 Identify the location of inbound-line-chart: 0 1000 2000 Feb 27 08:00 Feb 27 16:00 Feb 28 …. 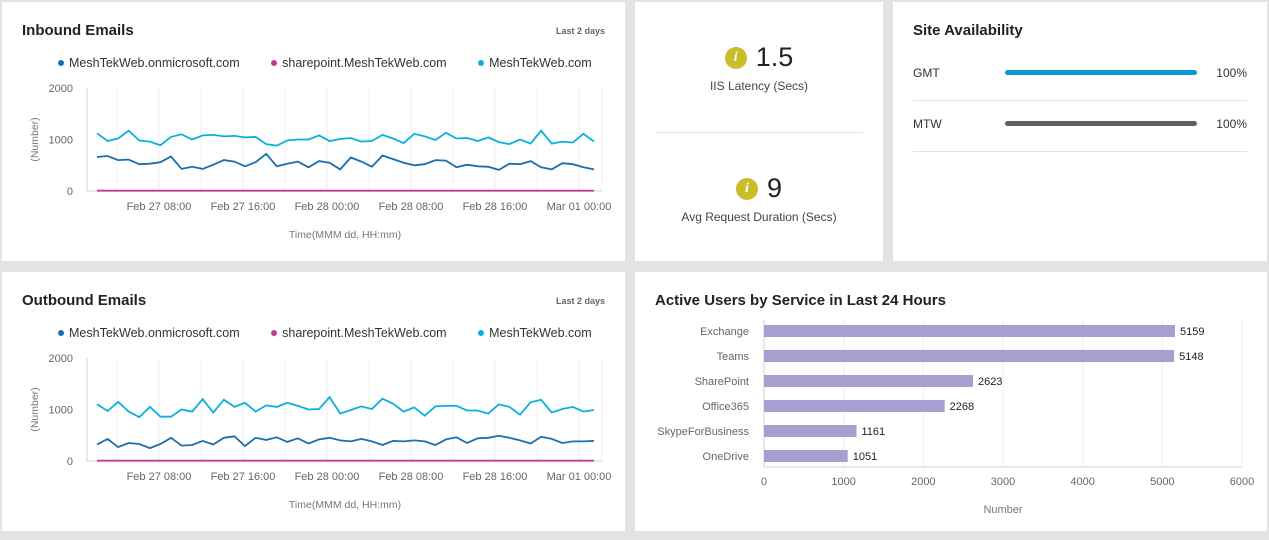
(320, 162).